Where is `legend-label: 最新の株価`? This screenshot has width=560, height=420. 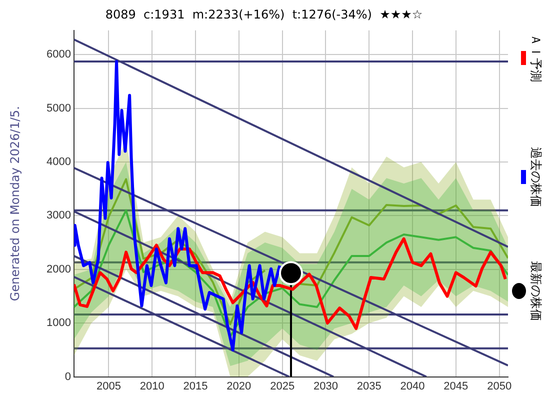 legend-label: 最新の株価 is located at coordinates (536, 290).